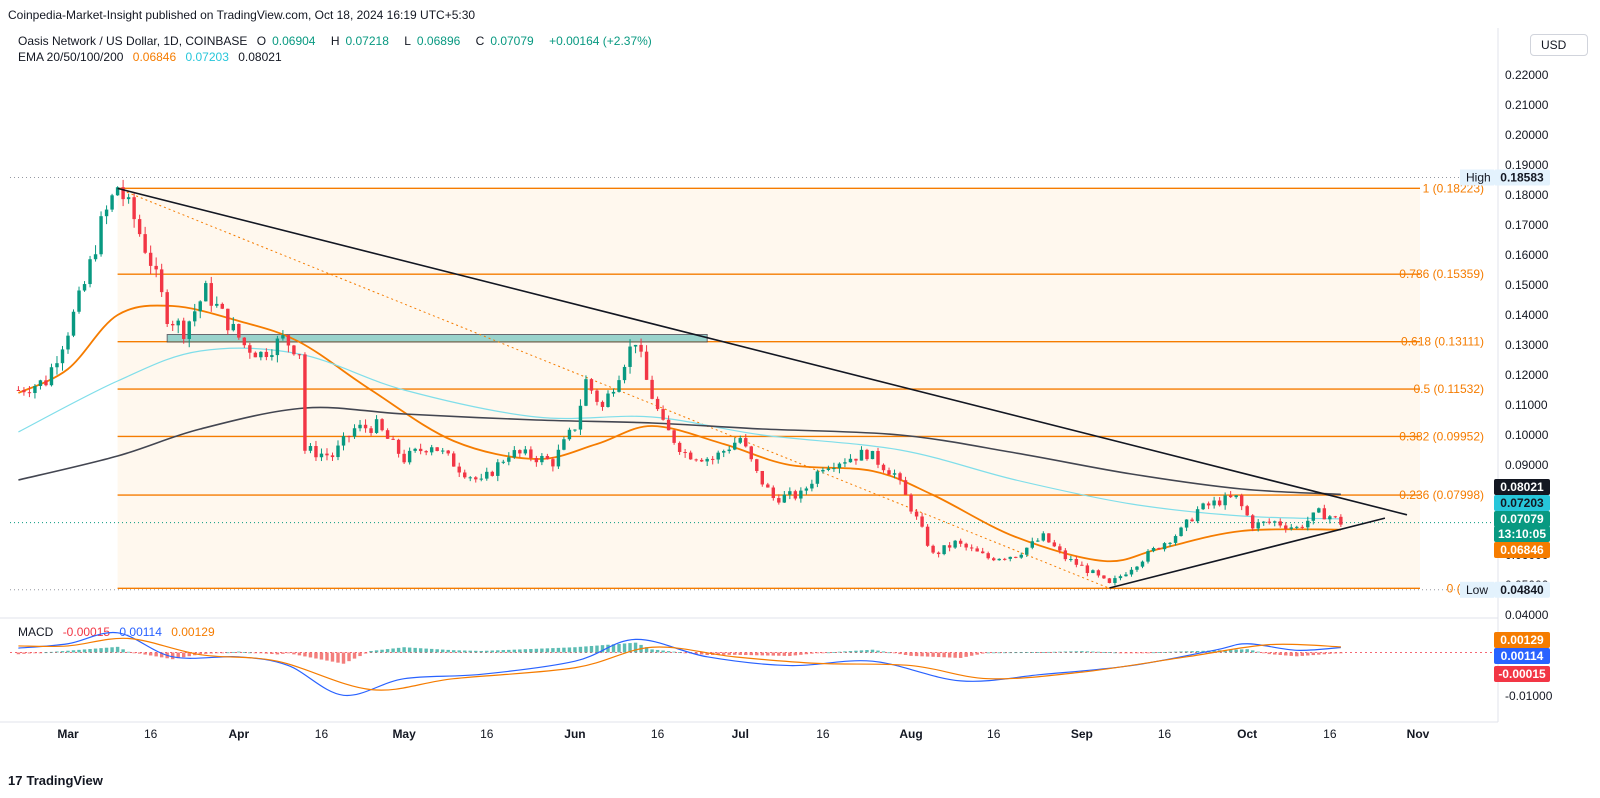 The width and height of the screenshot is (1600, 798). What do you see at coordinates (1522, 487) in the screenshot?
I see `price-badge-bg` at bounding box center [1522, 487].